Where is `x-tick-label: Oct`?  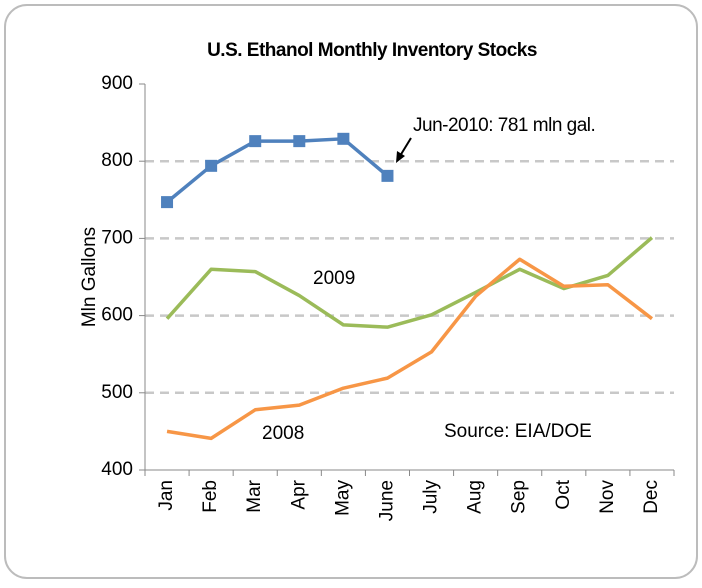
x-tick-label: Oct is located at coordinates (563, 494).